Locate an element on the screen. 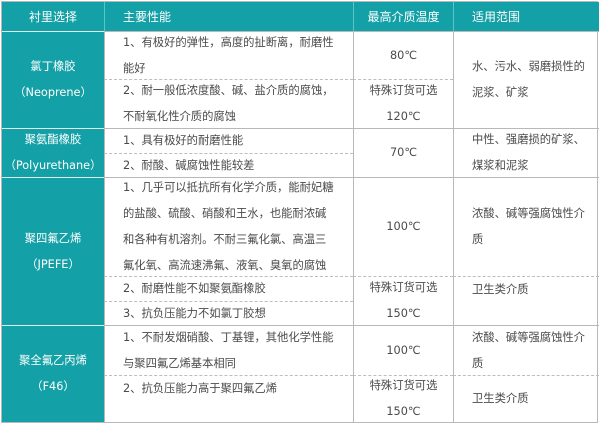  property-line: 1、有极好的弹性，高度的扯断离，耐磨性 is located at coordinates (228, 42).